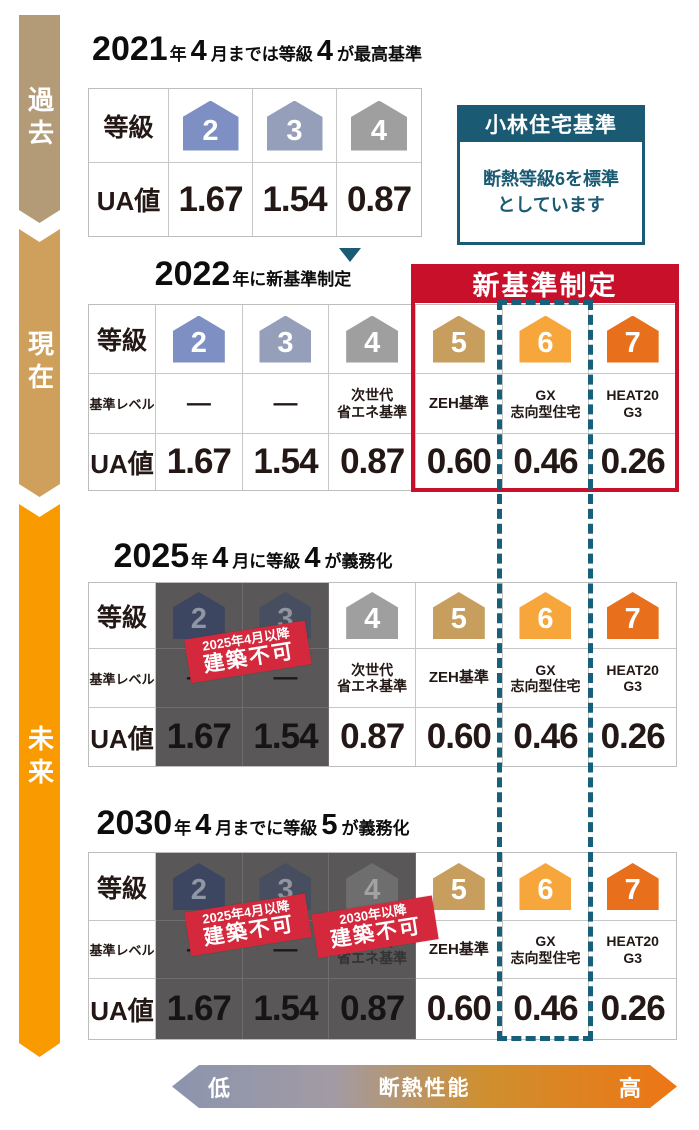 The width and height of the screenshot is (699, 1130). Describe the element at coordinates (199, 404) in the screenshot. I see `level-grade2: —` at that location.